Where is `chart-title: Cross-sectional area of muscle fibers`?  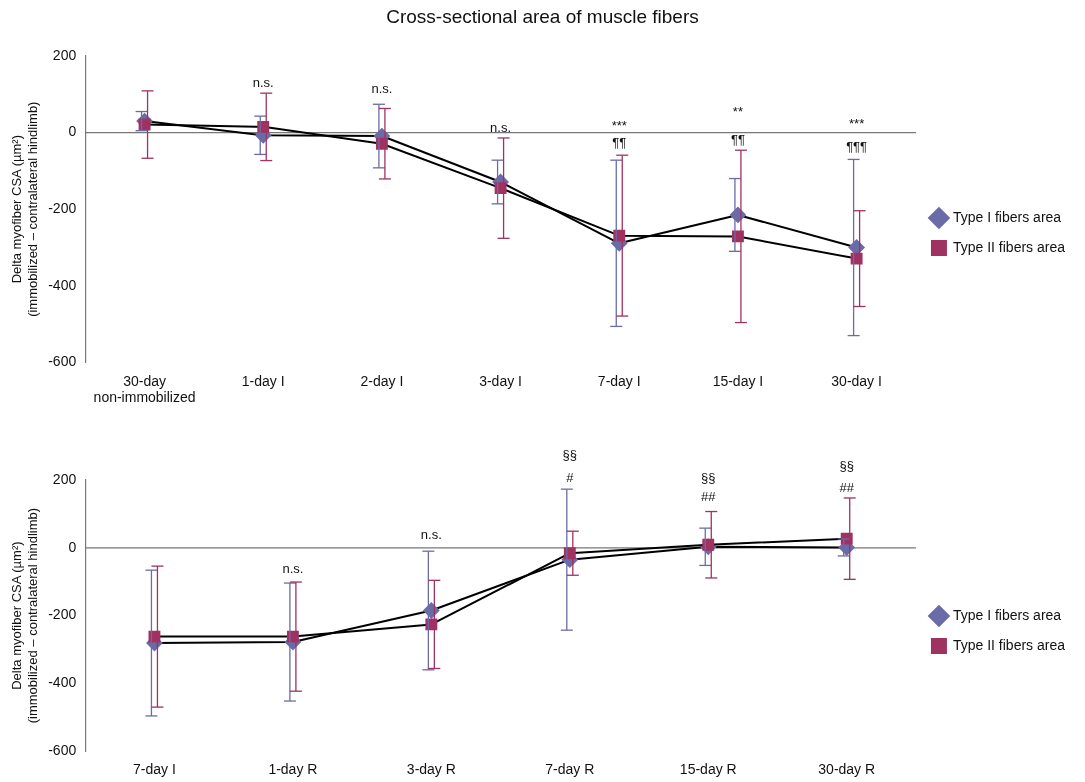 chart-title: Cross-sectional area of muscle fibers is located at coordinates (542, 17).